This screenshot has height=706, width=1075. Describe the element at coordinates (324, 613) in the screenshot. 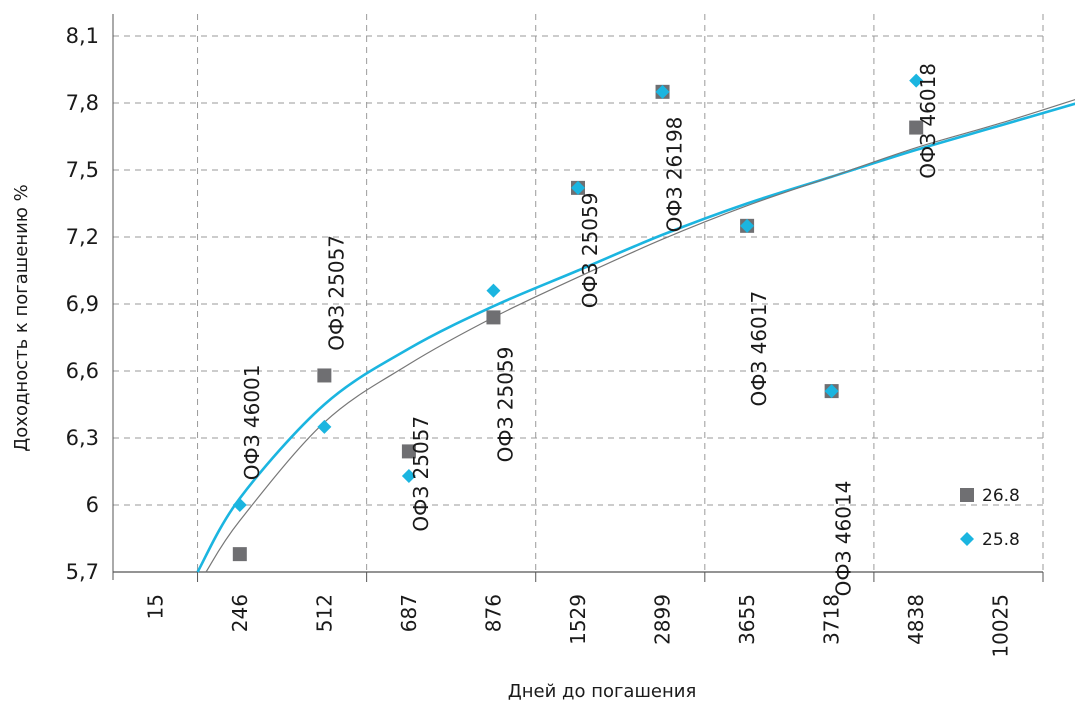

I see `x-tick-label: 512` at that location.